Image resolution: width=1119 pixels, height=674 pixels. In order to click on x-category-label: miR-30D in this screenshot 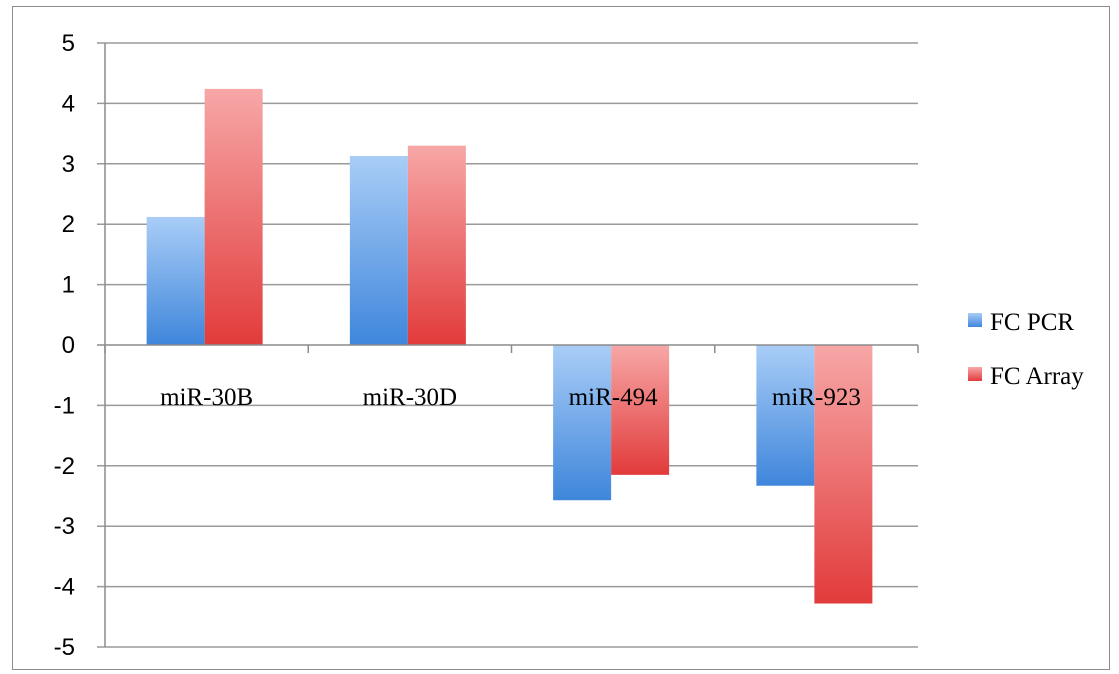, I will do `click(410, 397)`.